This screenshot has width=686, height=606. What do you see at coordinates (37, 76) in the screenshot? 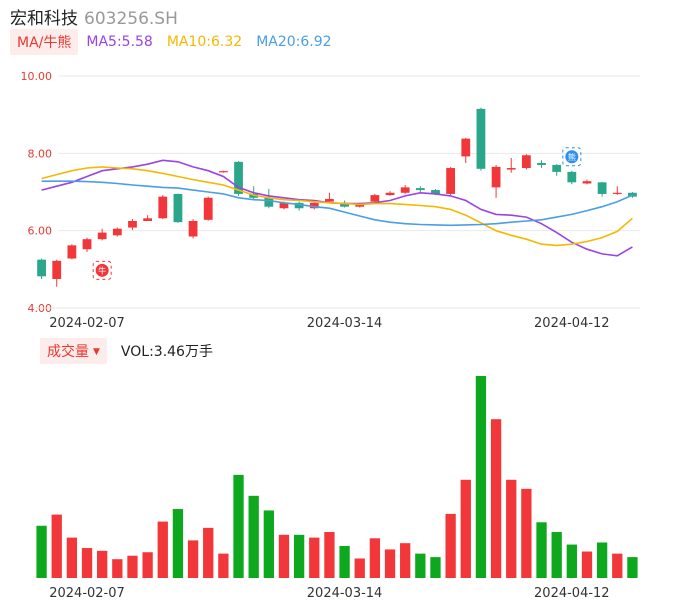
I see `price-tick-label: 10.00` at bounding box center [37, 76].